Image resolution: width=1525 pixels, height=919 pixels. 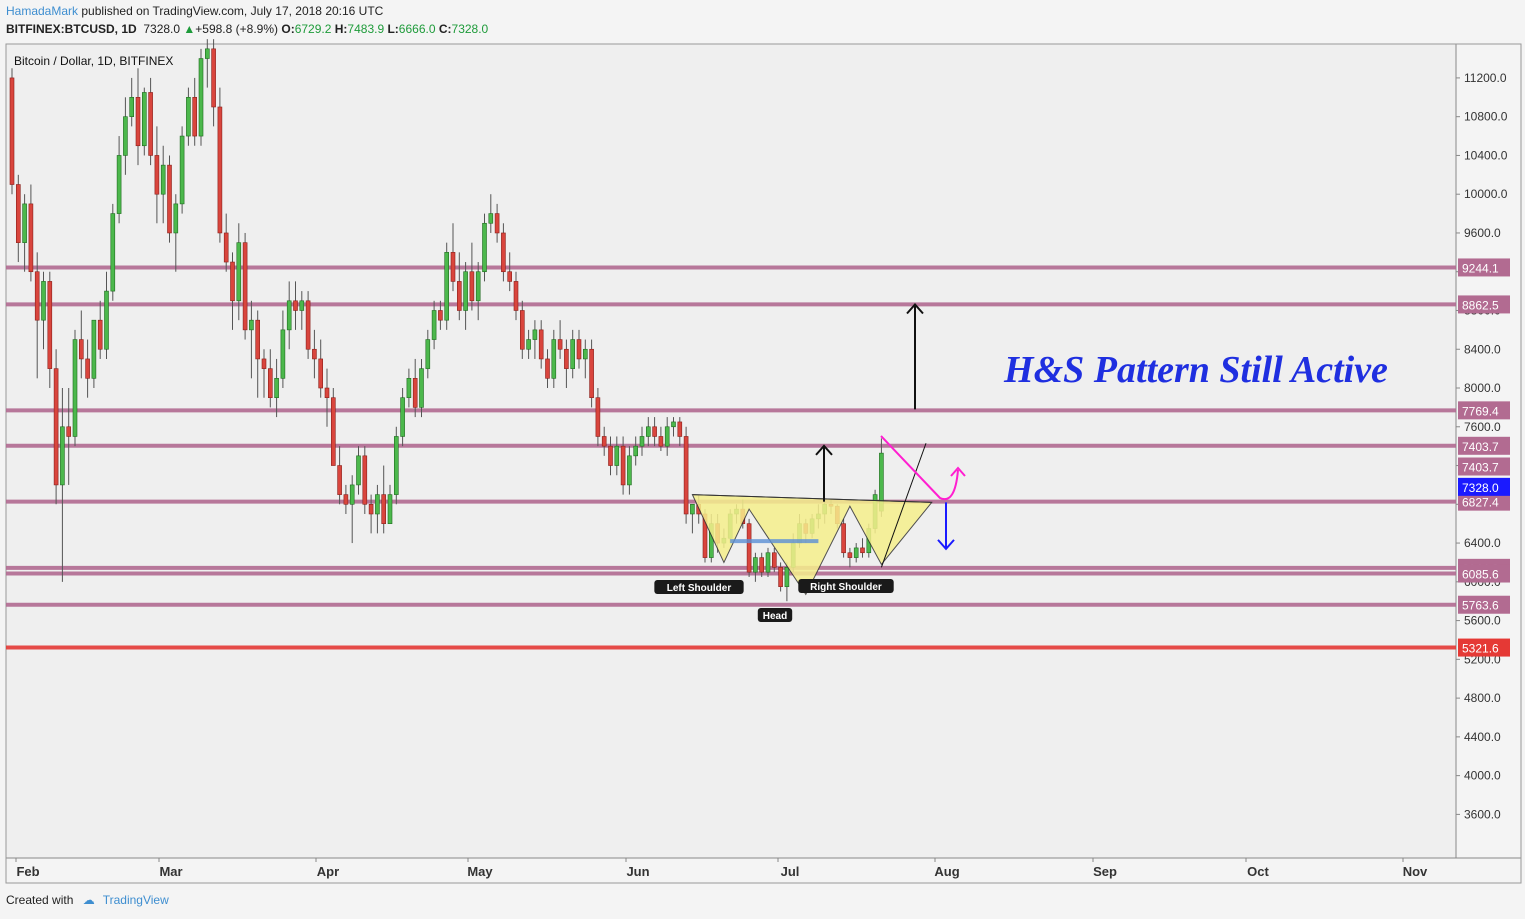 What do you see at coordinates (162, 29) in the screenshot?
I see `last-price: 7328.0` at bounding box center [162, 29].